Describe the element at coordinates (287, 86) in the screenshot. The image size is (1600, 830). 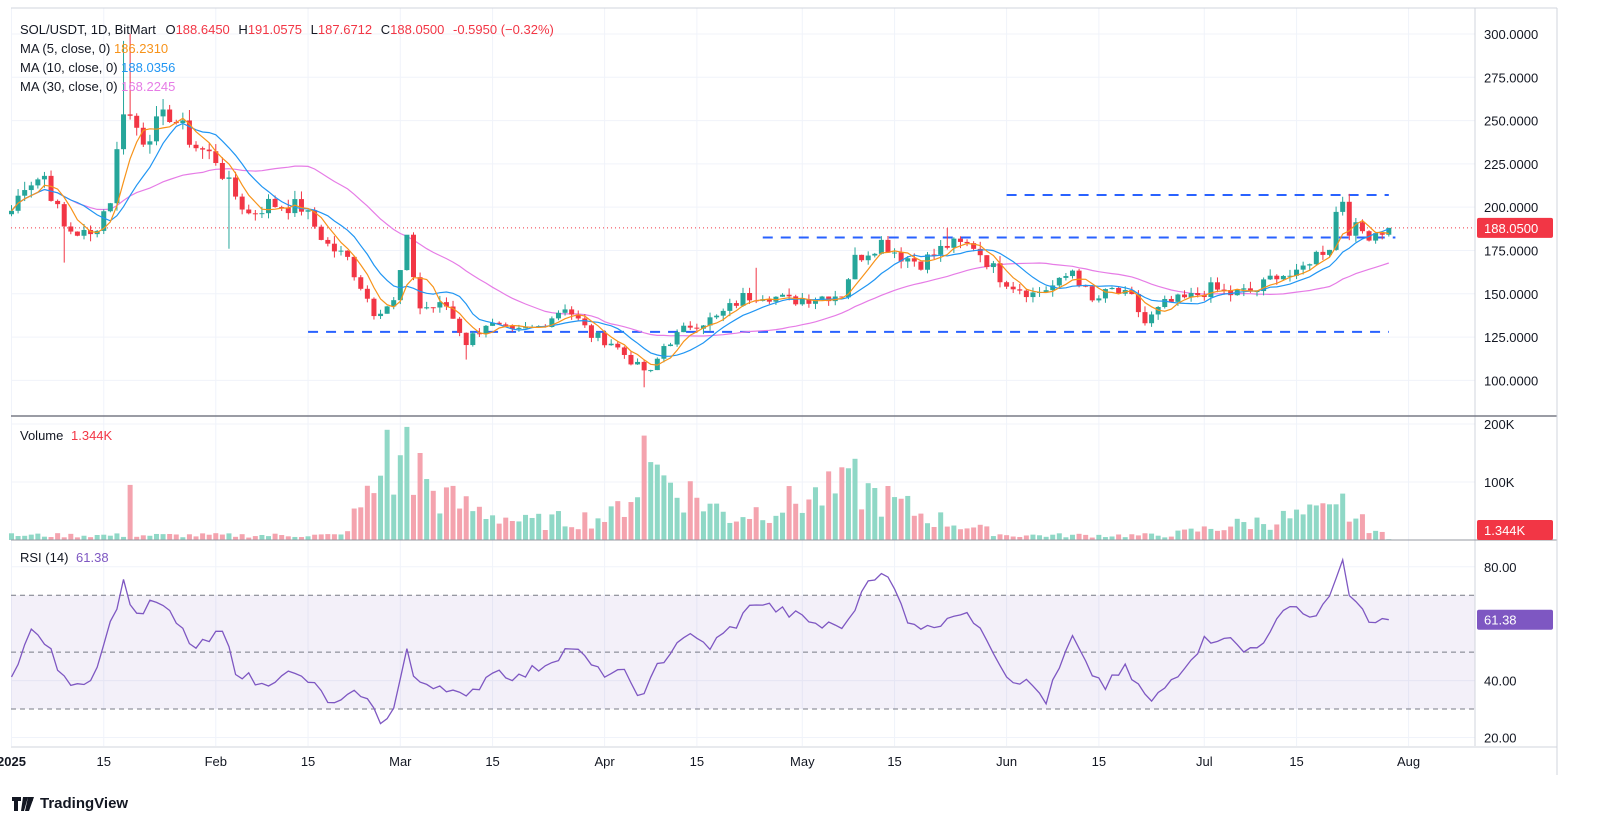
I see `ma30-legend: MA (30, close, 0) 168.2245` at that location.